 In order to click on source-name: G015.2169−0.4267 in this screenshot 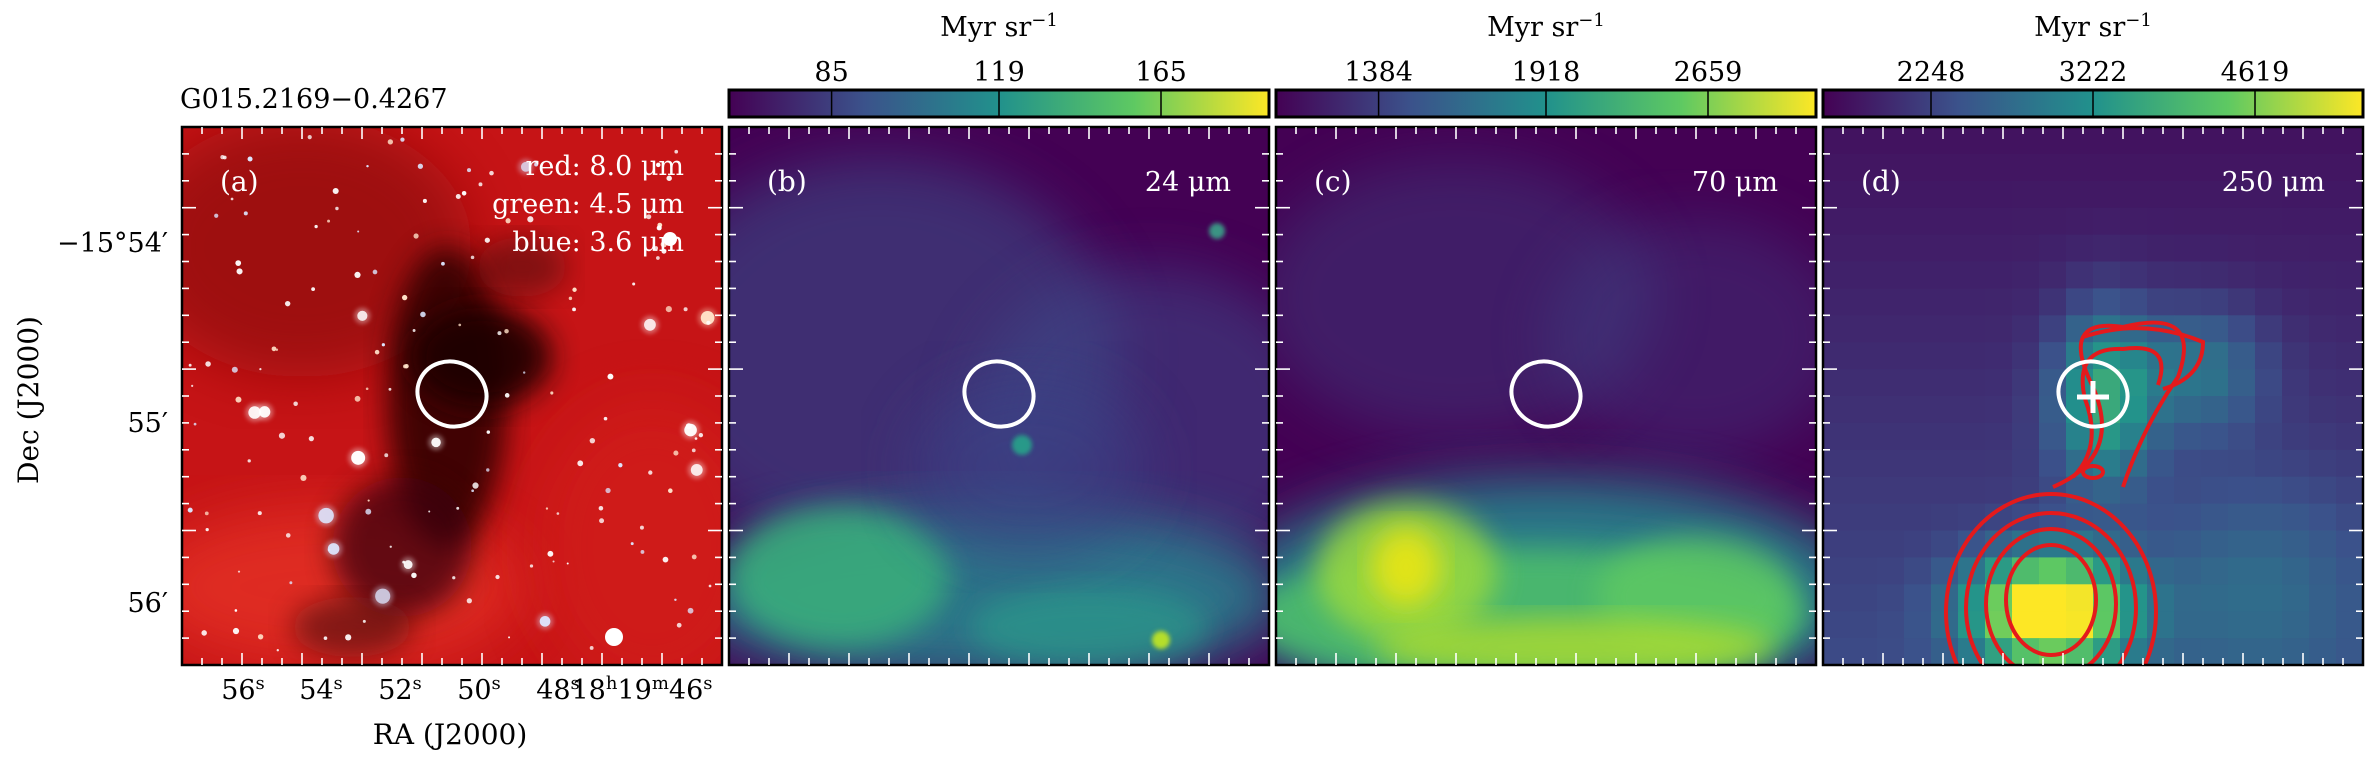, I will do `click(314, 99)`.